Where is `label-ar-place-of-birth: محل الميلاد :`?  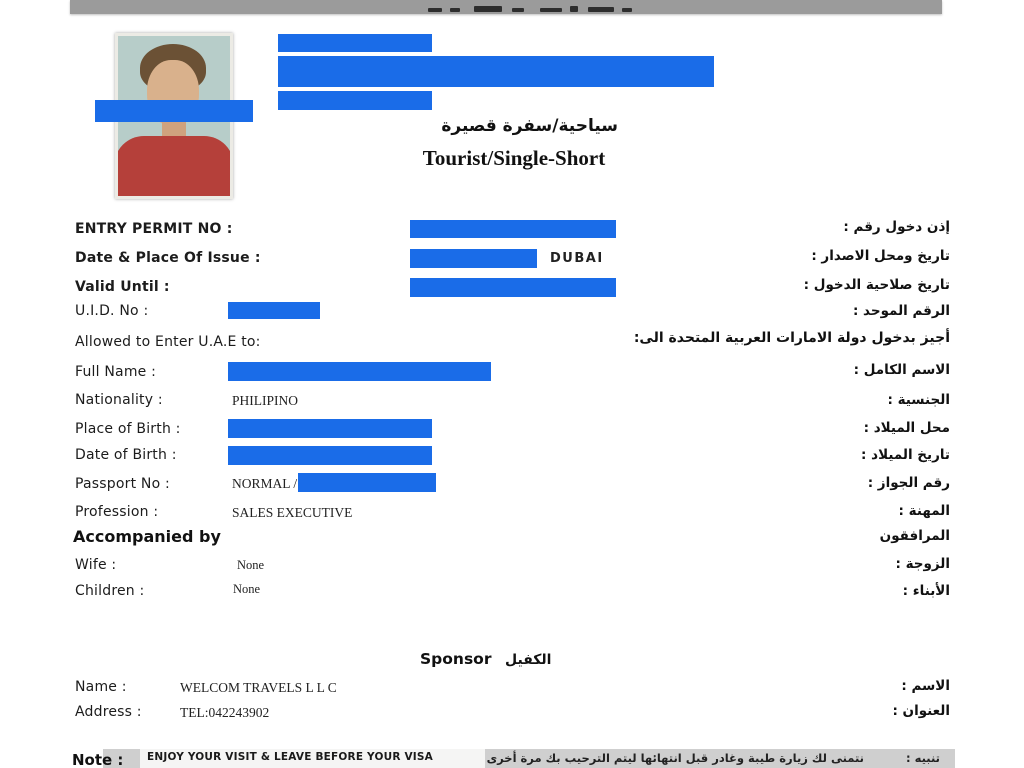 label-ar-place-of-birth: محل الميلاد : is located at coordinates (906, 428).